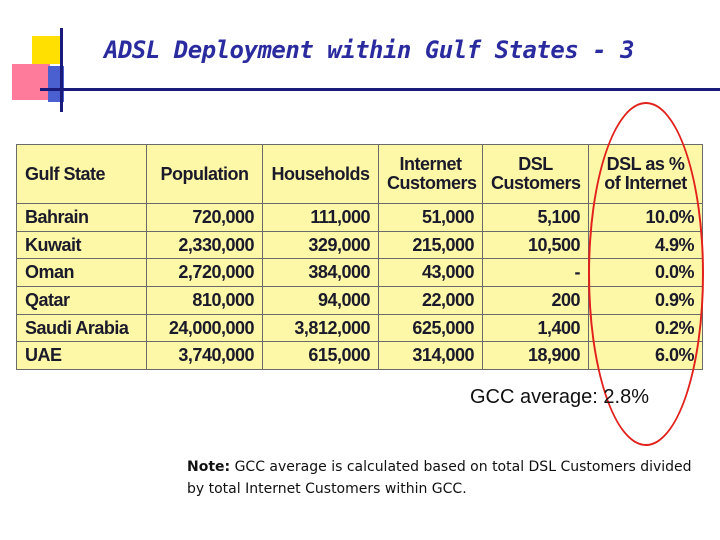  Describe the element at coordinates (81, 245) in the screenshot. I see `cell-state: Kuwait` at that location.